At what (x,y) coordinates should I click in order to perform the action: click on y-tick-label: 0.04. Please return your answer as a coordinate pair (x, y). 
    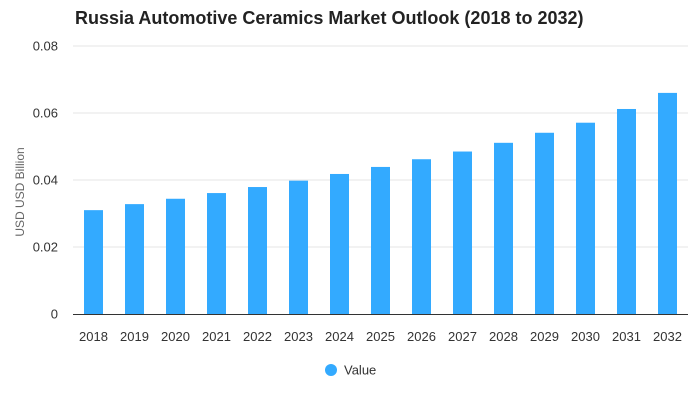
    Looking at the image, I should click on (45, 180).